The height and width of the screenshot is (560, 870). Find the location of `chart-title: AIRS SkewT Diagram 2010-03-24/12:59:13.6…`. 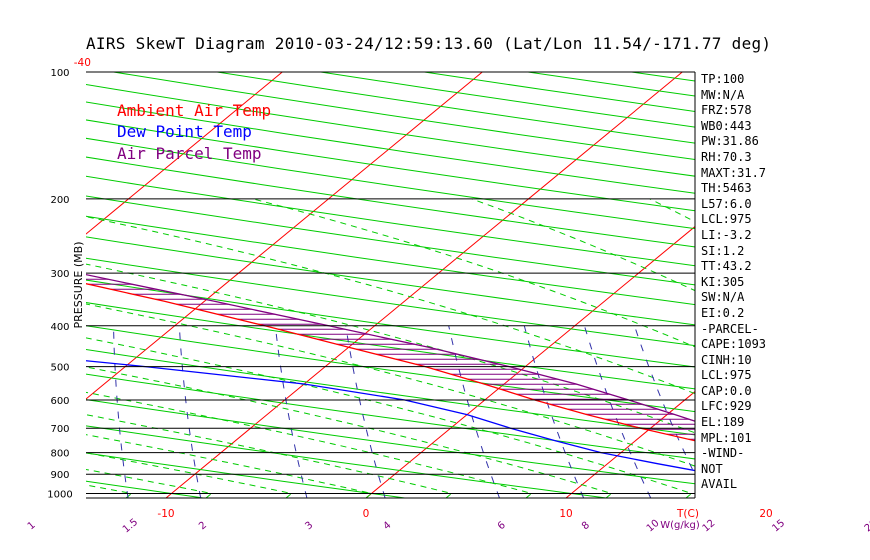

chart-title: AIRS SkewT Diagram 2010-03-24/12:59:13.6… is located at coordinates (429, 43).